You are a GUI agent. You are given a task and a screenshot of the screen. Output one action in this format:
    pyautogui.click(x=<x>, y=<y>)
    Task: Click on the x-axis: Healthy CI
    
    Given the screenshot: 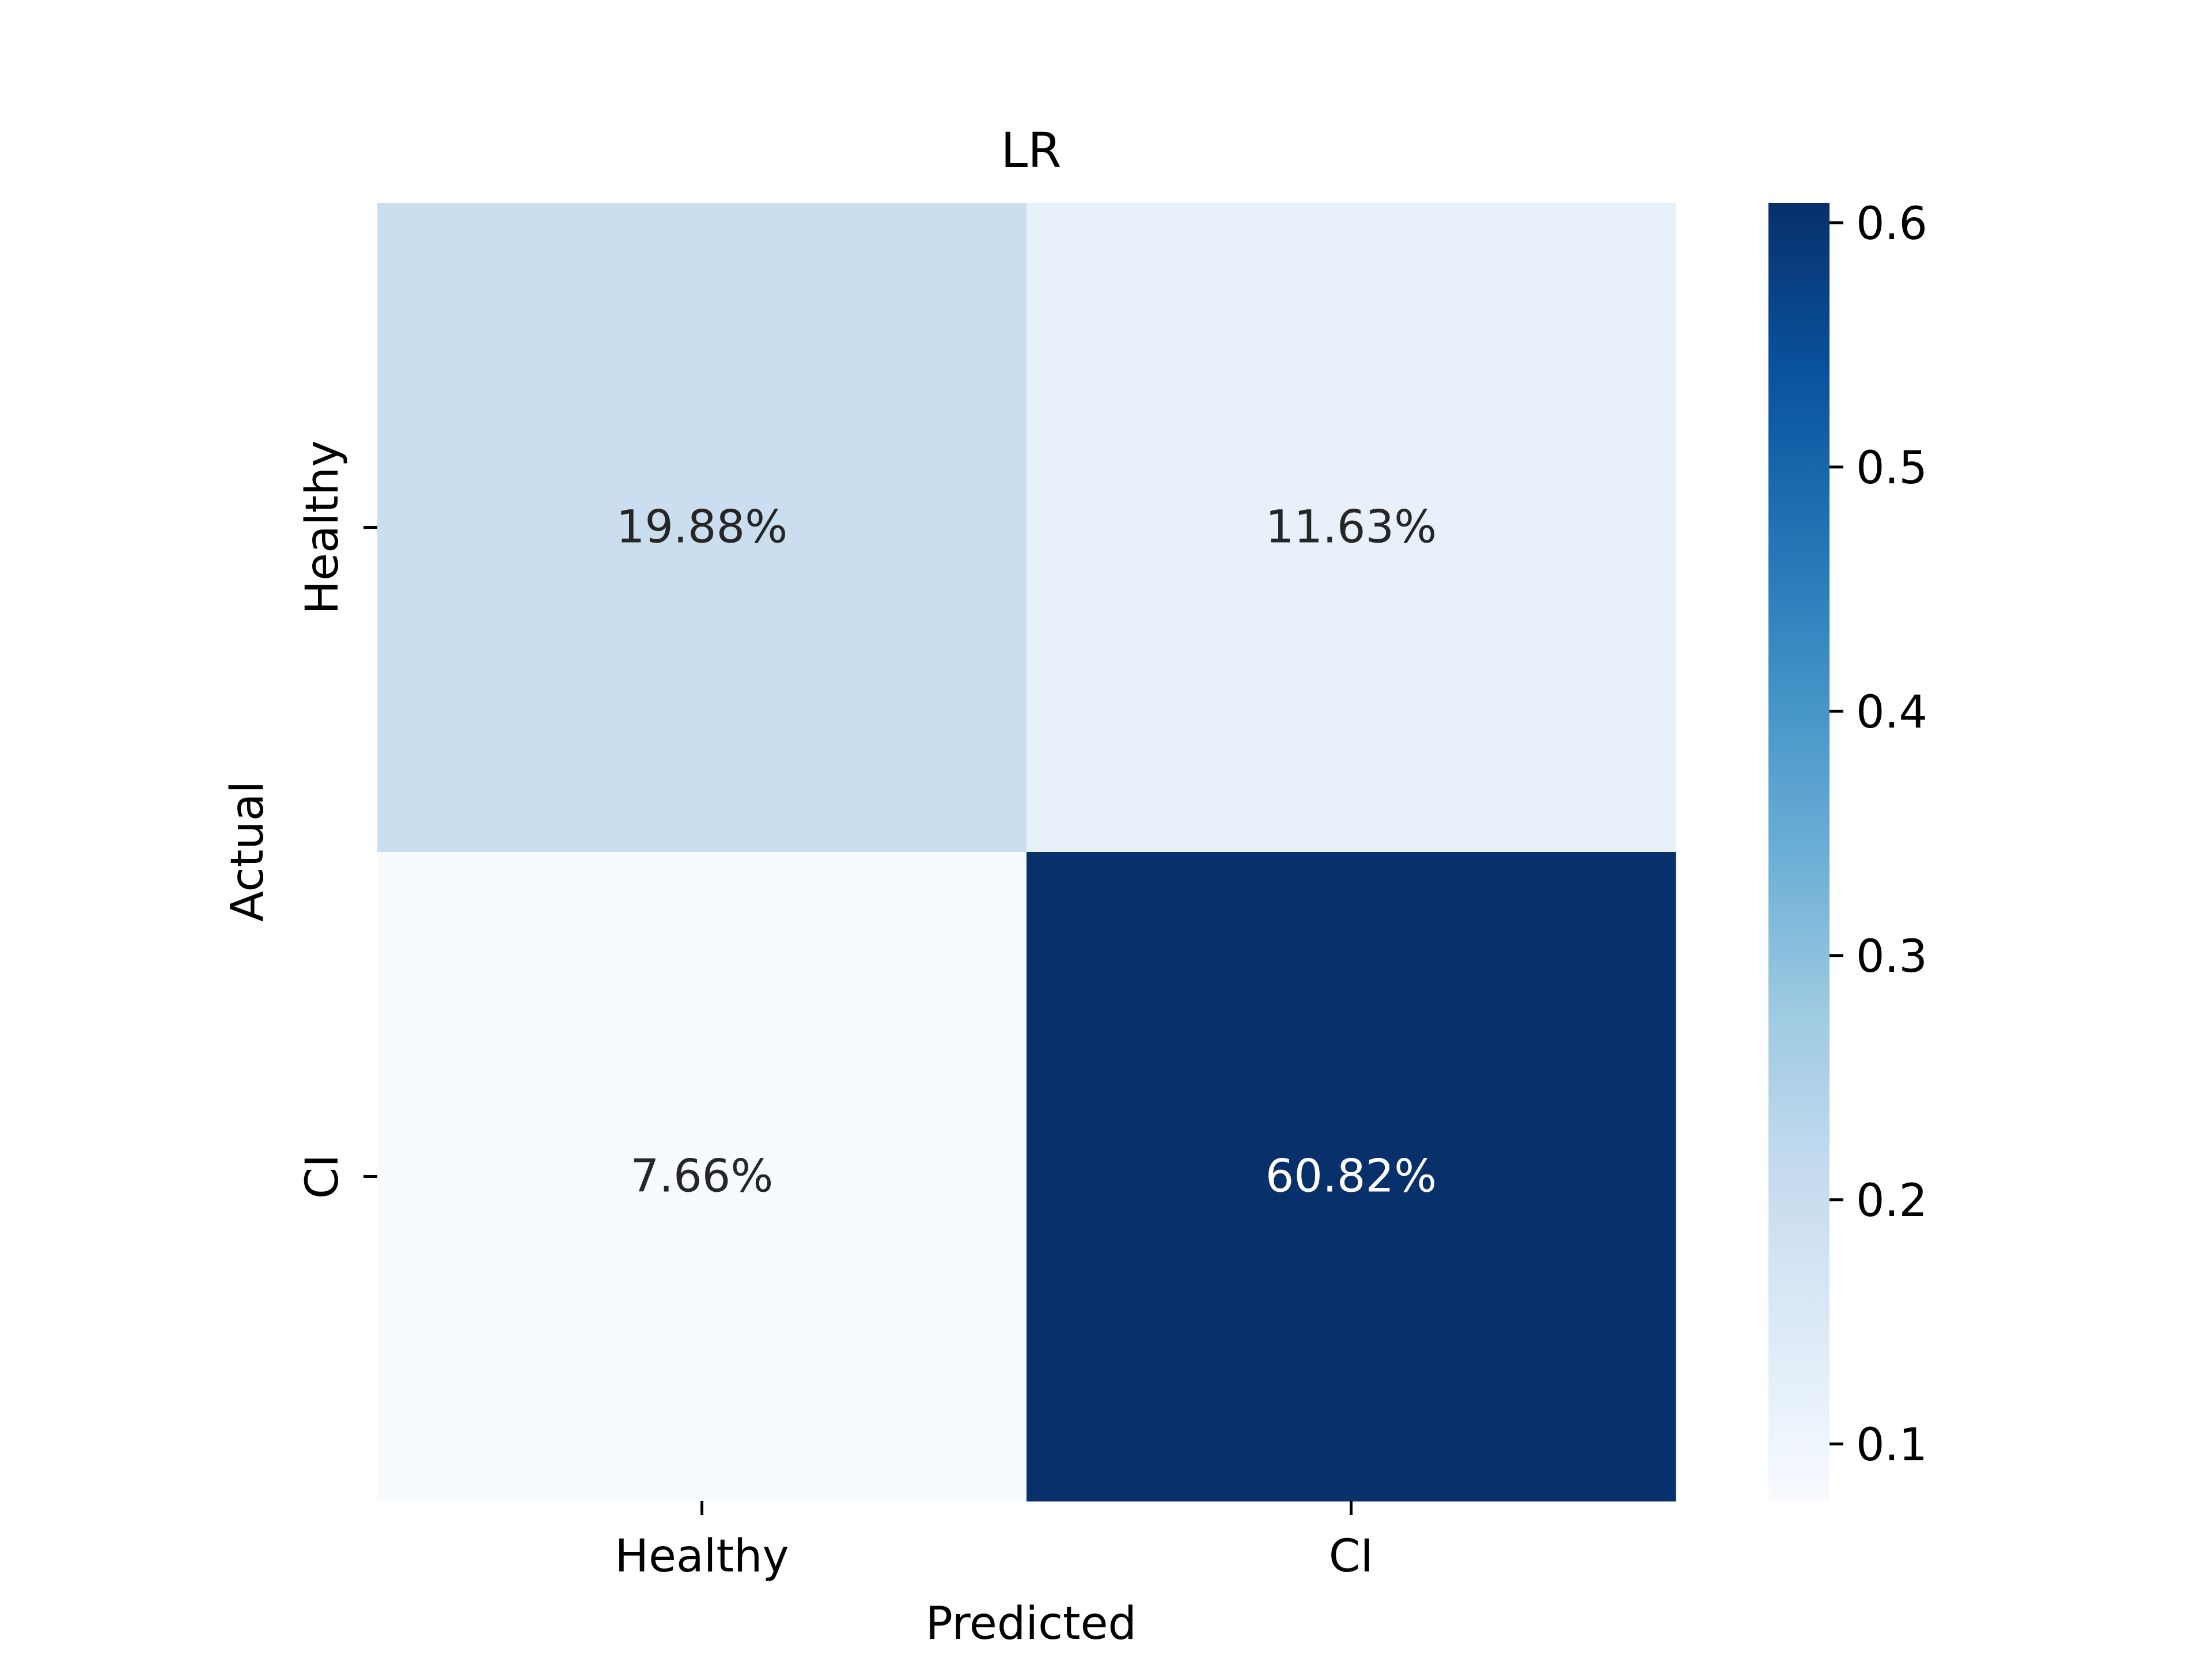 What is the action you would take?
    pyautogui.click(x=994, y=1541)
    